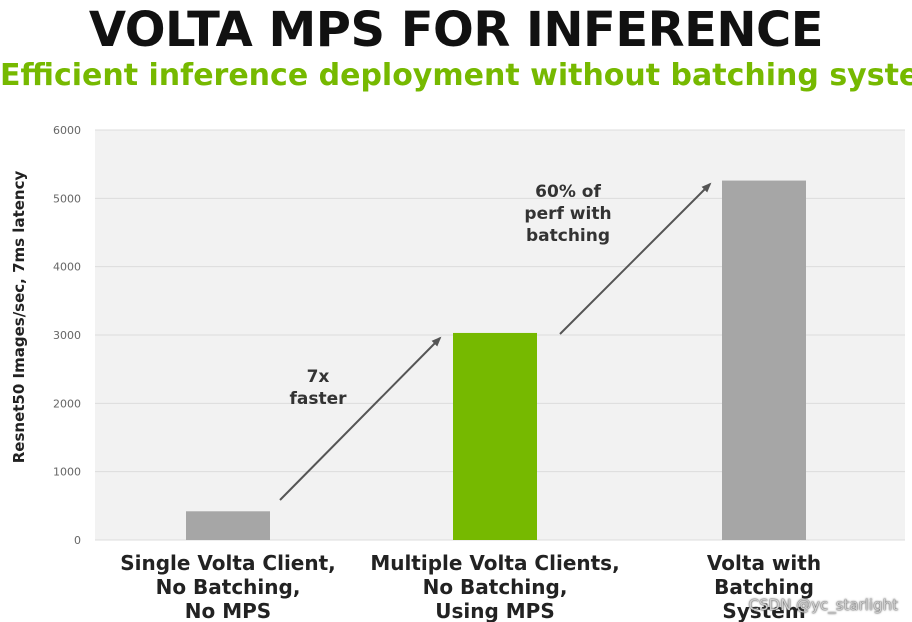  I want to click on x-category-label: Single Volta Client, No Batching, No MPS, so click(228, 586).